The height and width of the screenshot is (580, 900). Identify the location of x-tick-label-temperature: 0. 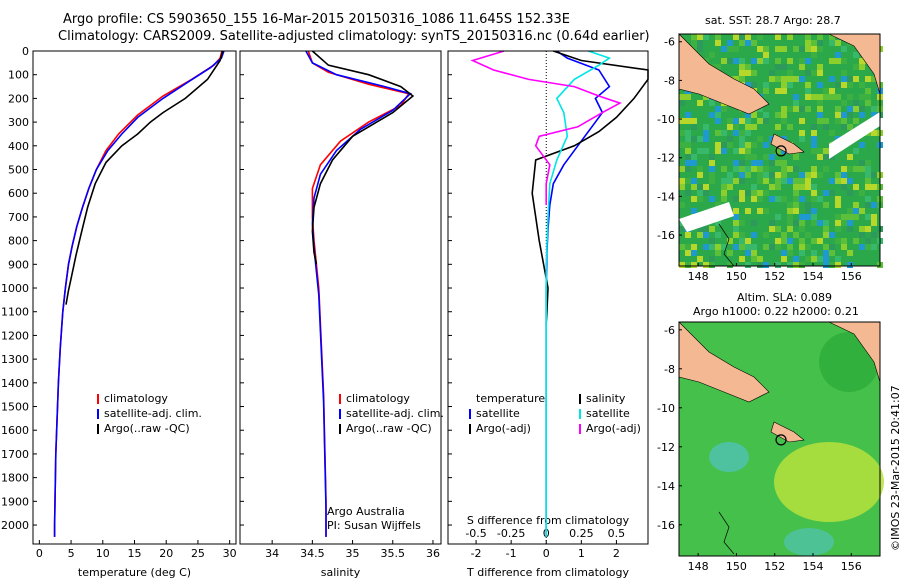
(39, 553).